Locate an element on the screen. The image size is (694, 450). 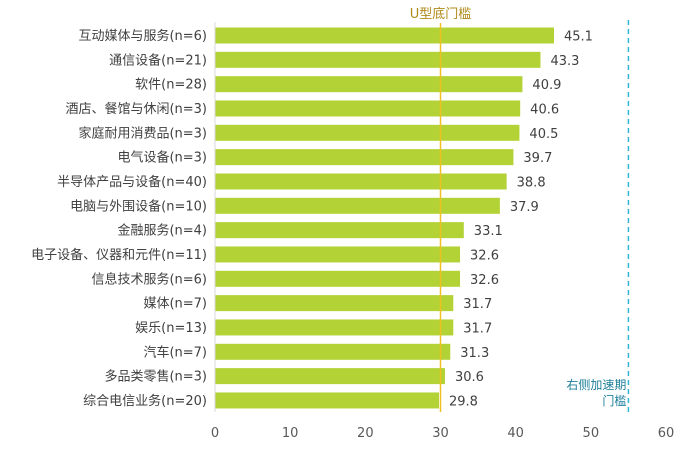
reference-label-1-0: 右侧加速期 is located at coordinates (596, 384).